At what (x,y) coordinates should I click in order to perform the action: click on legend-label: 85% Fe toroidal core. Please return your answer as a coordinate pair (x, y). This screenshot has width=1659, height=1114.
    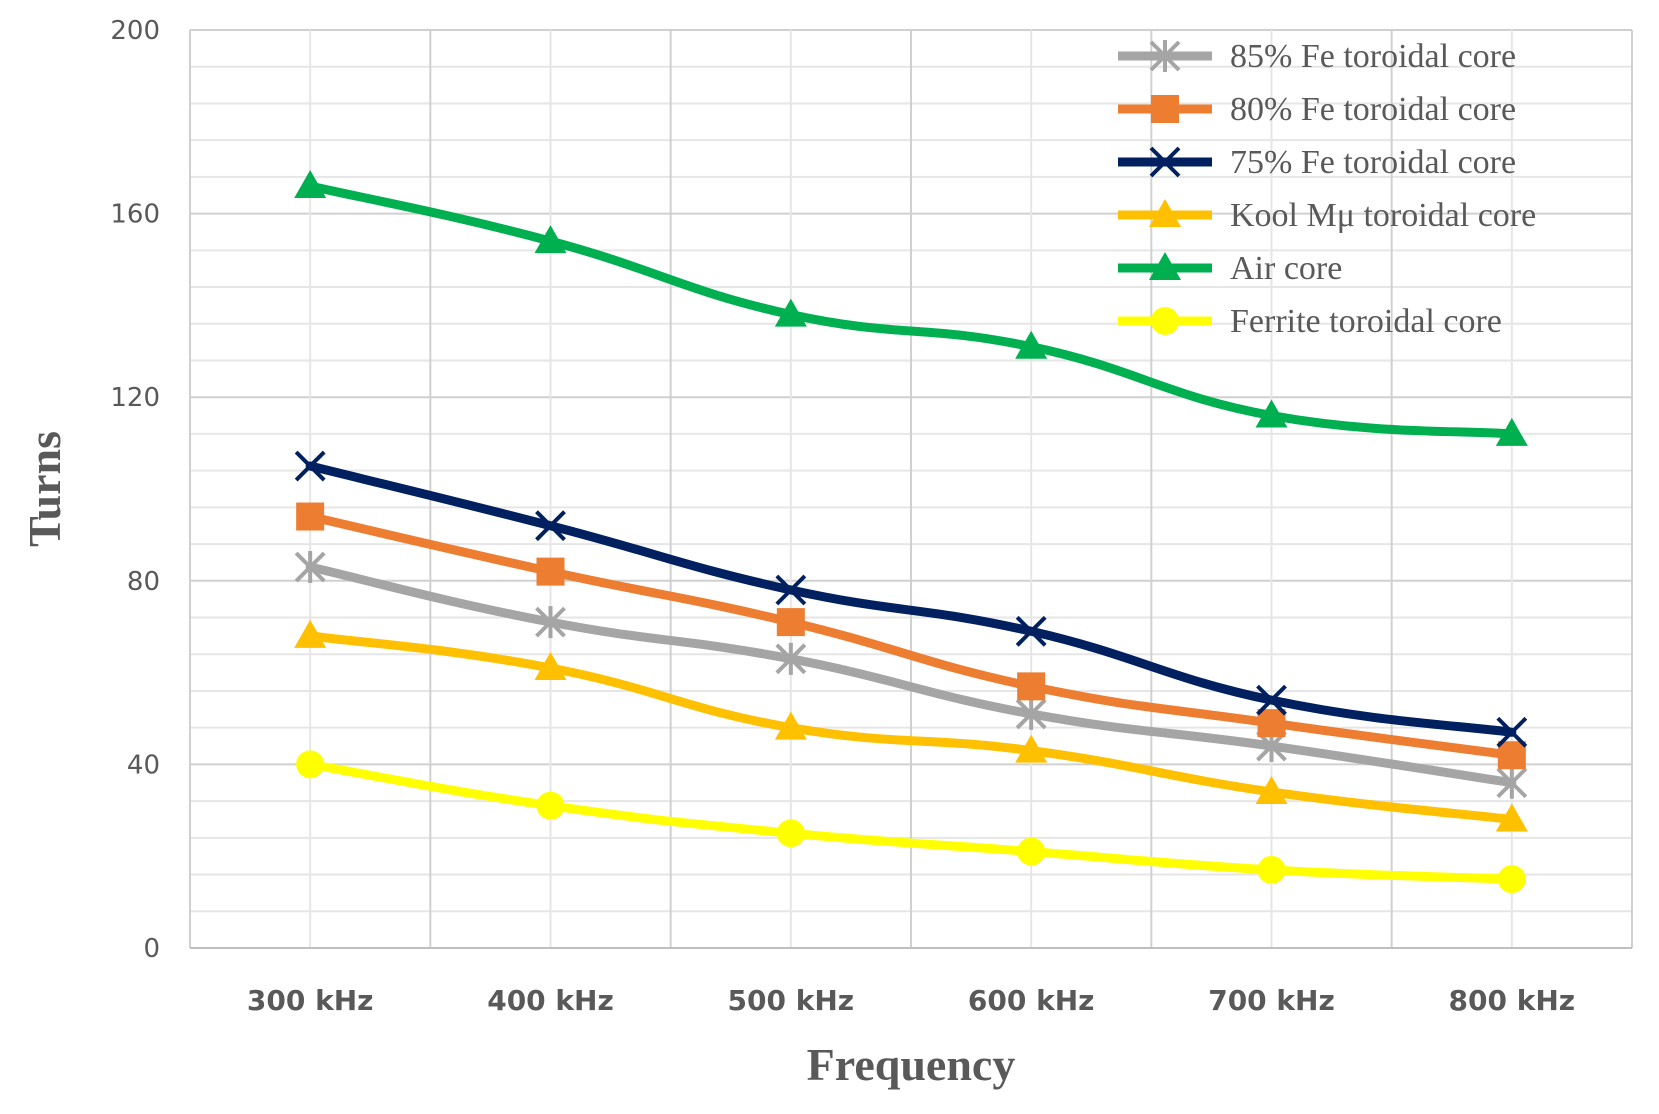
    Looking at the image, I should click on (1373, 56).